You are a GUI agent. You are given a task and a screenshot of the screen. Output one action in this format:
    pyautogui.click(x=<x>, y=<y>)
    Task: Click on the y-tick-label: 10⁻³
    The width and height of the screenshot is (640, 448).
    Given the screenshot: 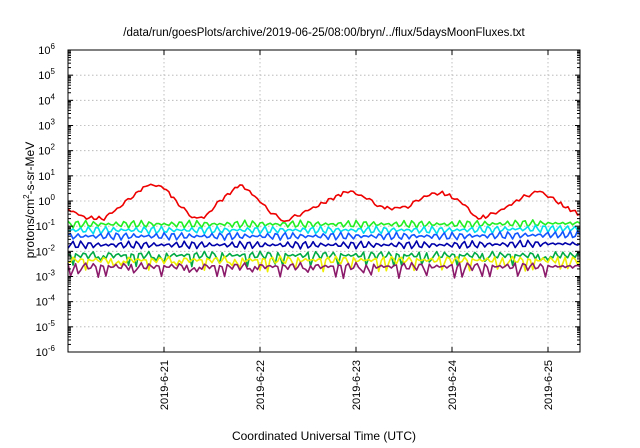 What is the action you would take?
    pyautogui.click(x=46, y=276)
    